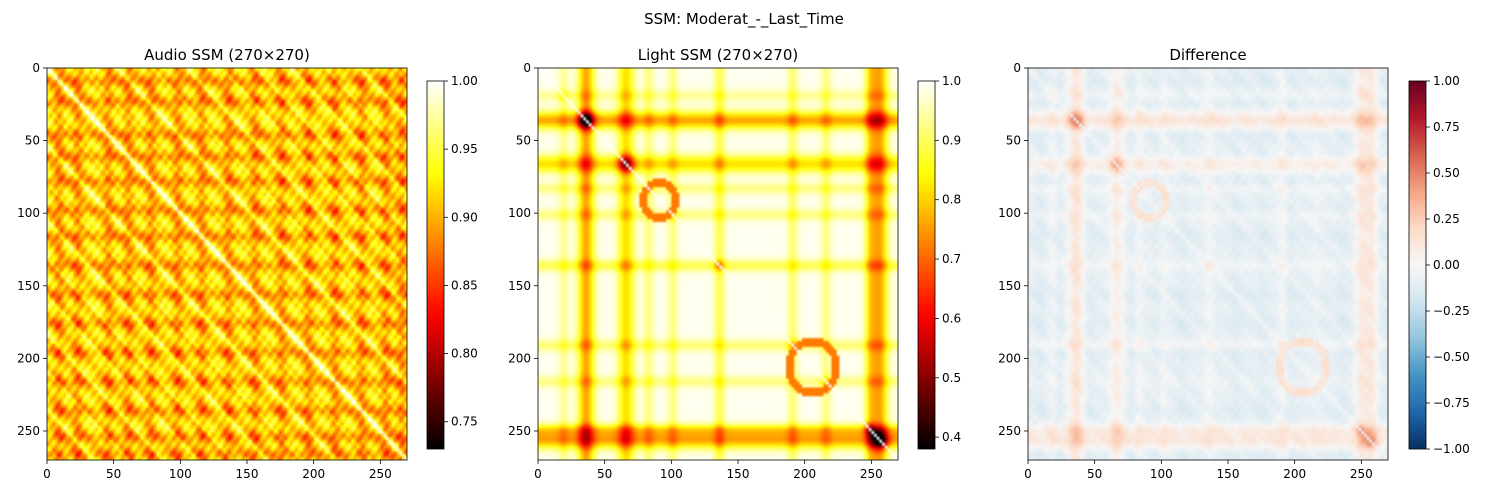 This screenshot has width=1489, height=495. What do you see at coordinates (951, 259) in the screenshot?
I see `colorbar-tick-label: 0.7` at bounding box center [951, 259].